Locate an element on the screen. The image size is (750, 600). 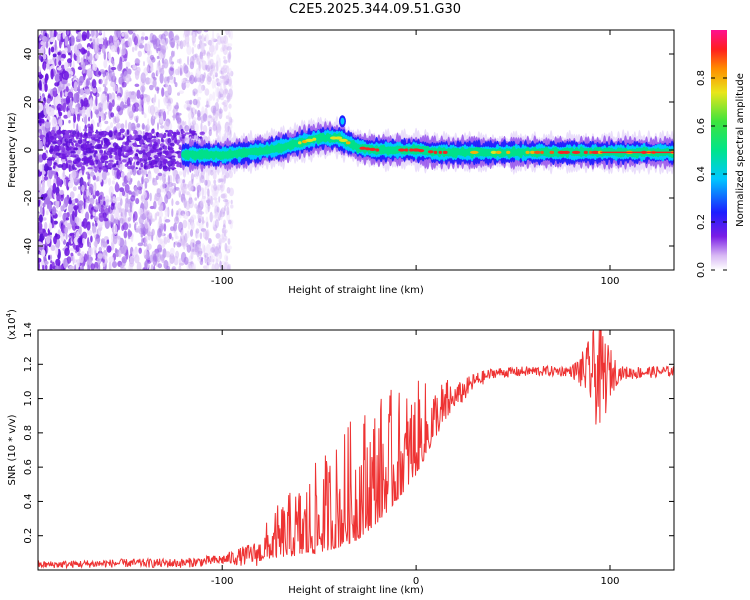
colorbar-tick-label: 0.8 is located at coordinates (701, 78).